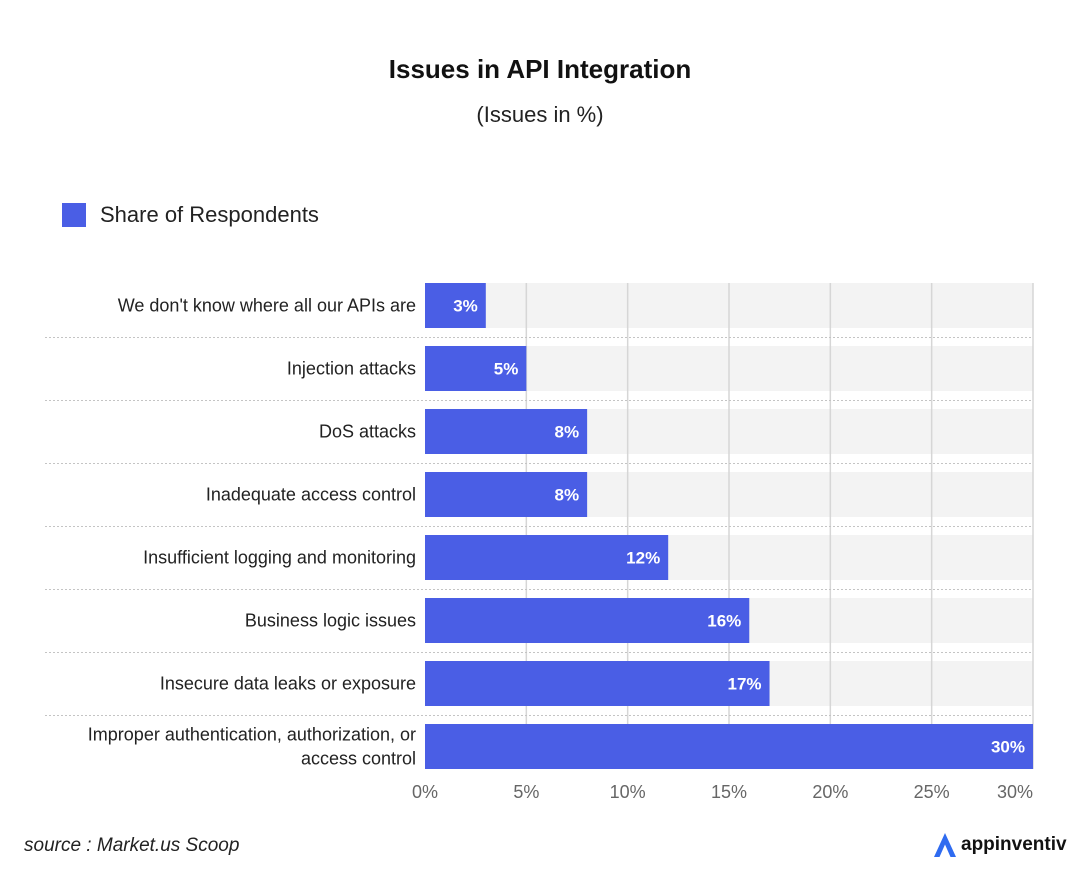 Image resolution: width=1080 pixels, height=885 pixels. I want to click on x-tick-label: 5%, so click(526, 792).